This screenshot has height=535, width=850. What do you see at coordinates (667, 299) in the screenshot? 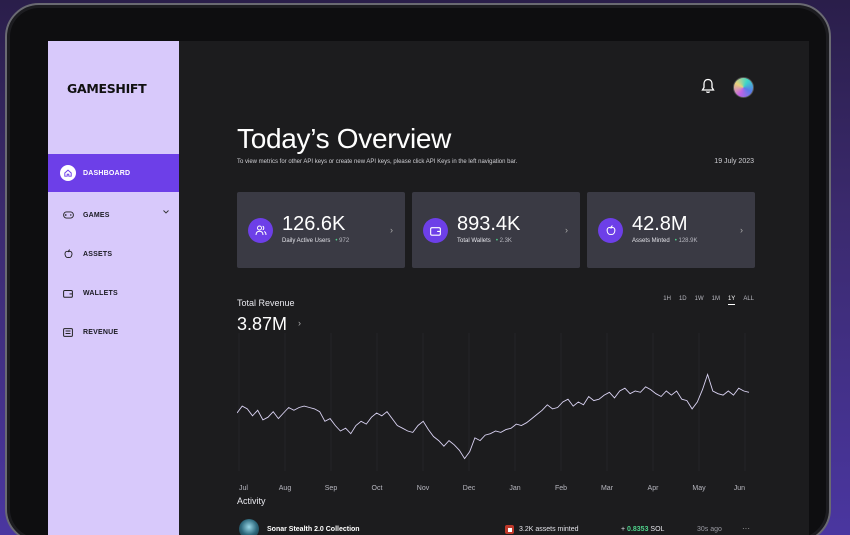
I see `range-option-1h: 1H` at bounding box center [667, 299].